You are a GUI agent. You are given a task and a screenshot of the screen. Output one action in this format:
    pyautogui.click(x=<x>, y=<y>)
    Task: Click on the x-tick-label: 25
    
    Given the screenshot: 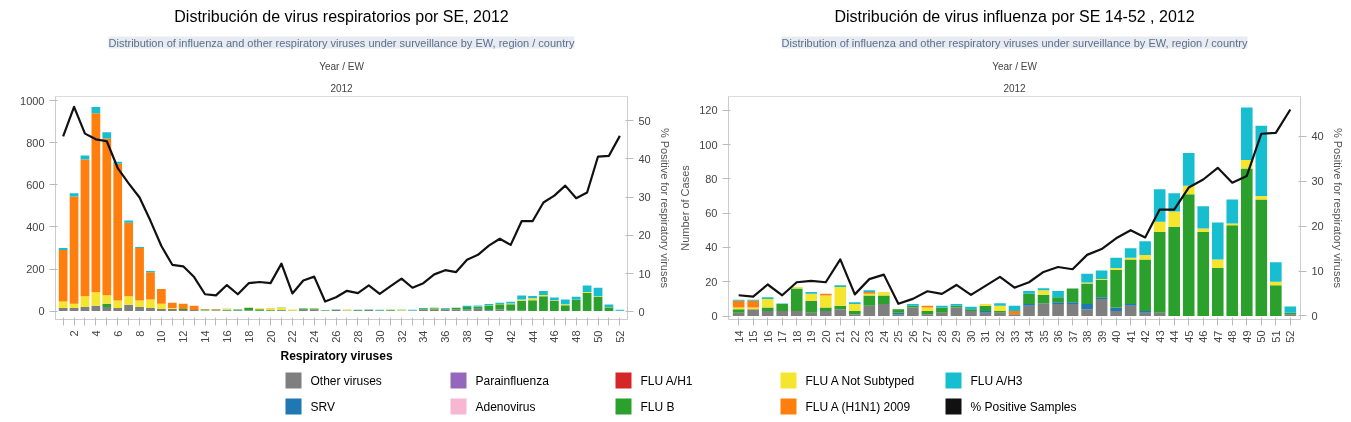 What is the action you would take?
    pyautogui.click(x=898, y=336)
    